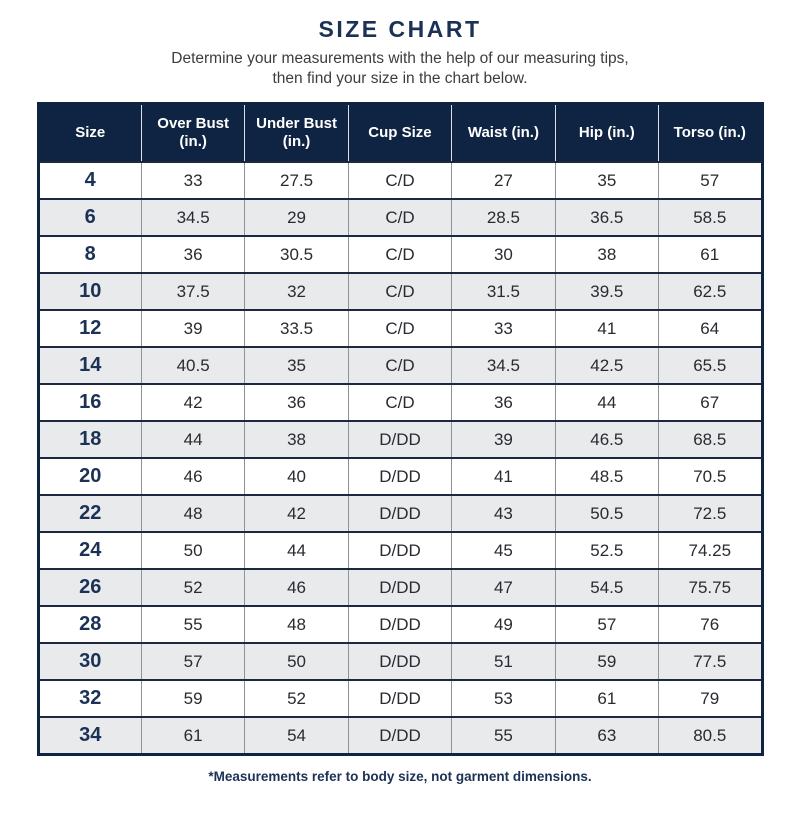 The width and height of the screenshot is (800, 816). I want to click on table-row: 10 37.5 32 C/D 31.5 39.5 62.5, so click(400, 291).